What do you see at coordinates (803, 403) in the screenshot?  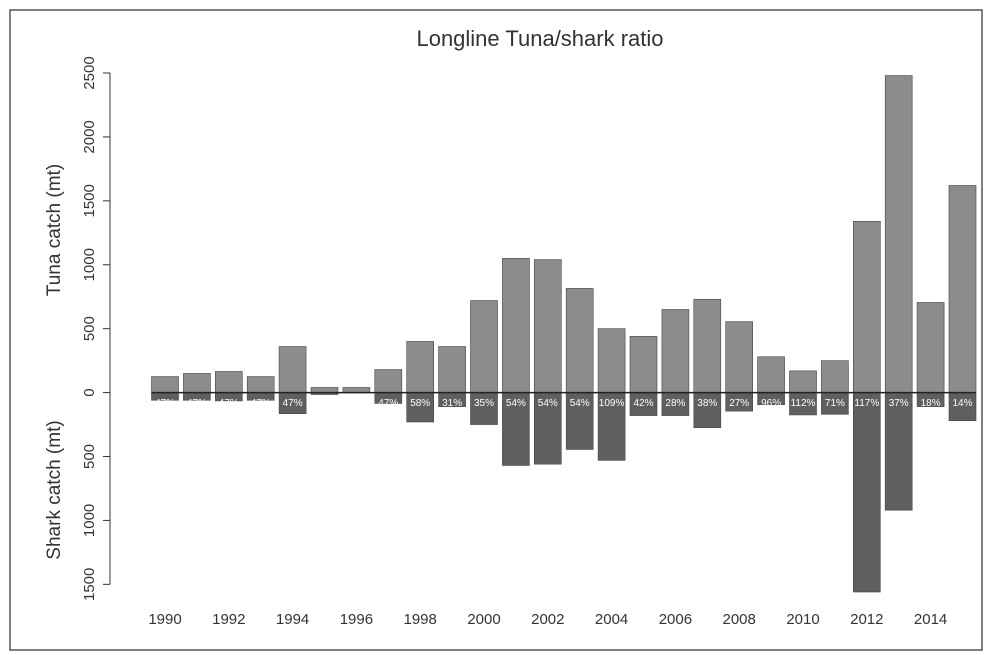 I see `ratio-label: 112%` at bounding box center [803, 403].